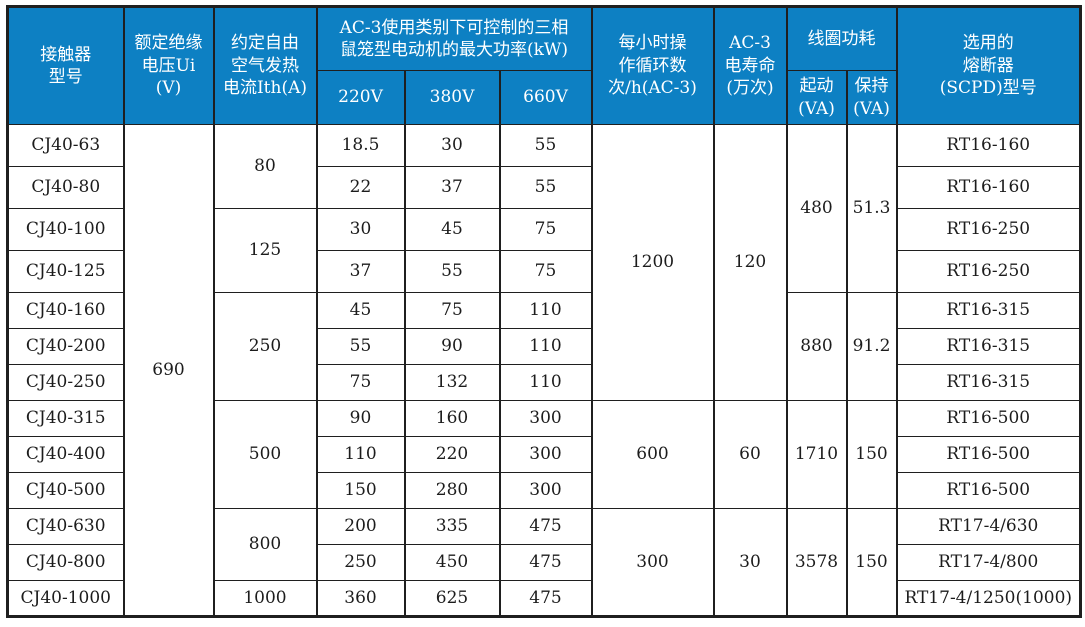 The height and width of the screenshot is (627, 1085). I want to click on header-fuse: 选用的 熔断器 (SCPD)型号, so click(988, 65).